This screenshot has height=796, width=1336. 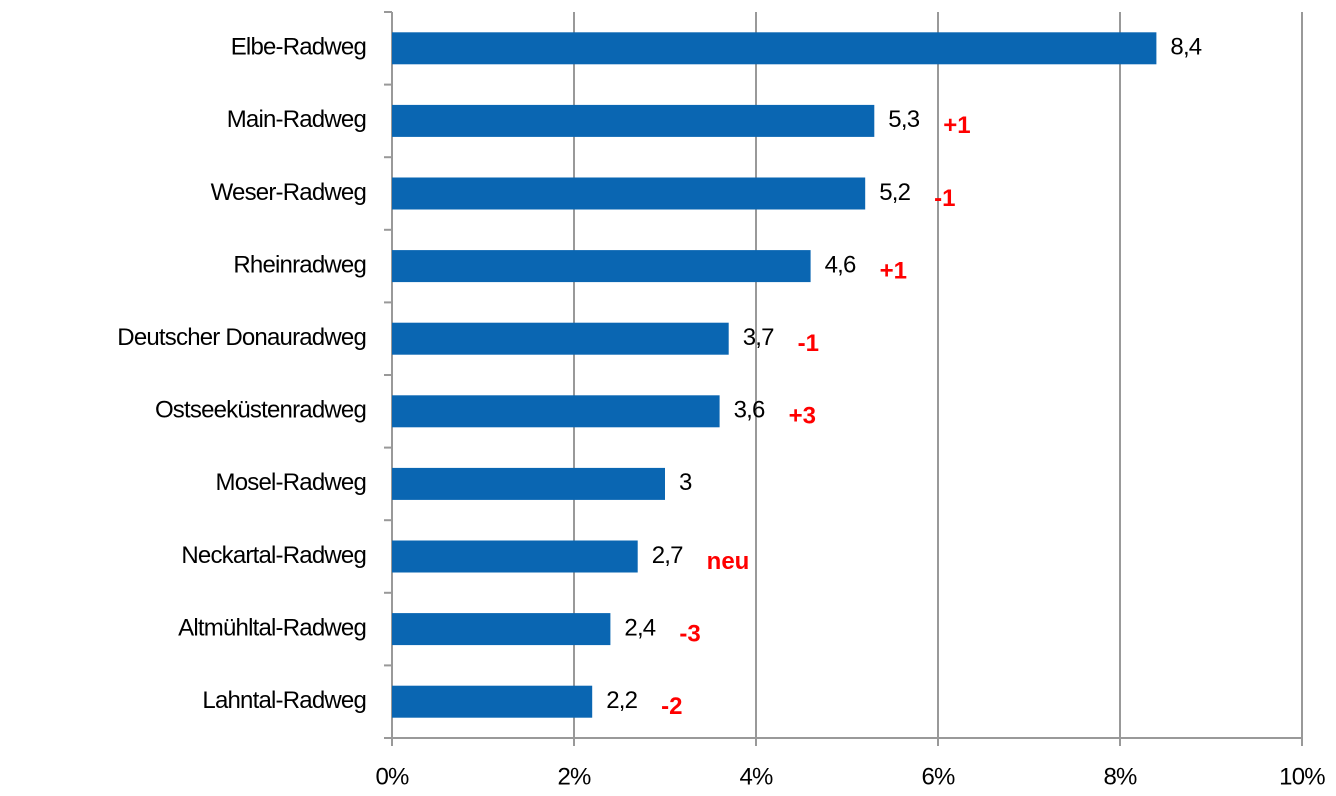 I want to click on y-tick-label: Deutscher Donauradweg, so click(x=241, y=337).